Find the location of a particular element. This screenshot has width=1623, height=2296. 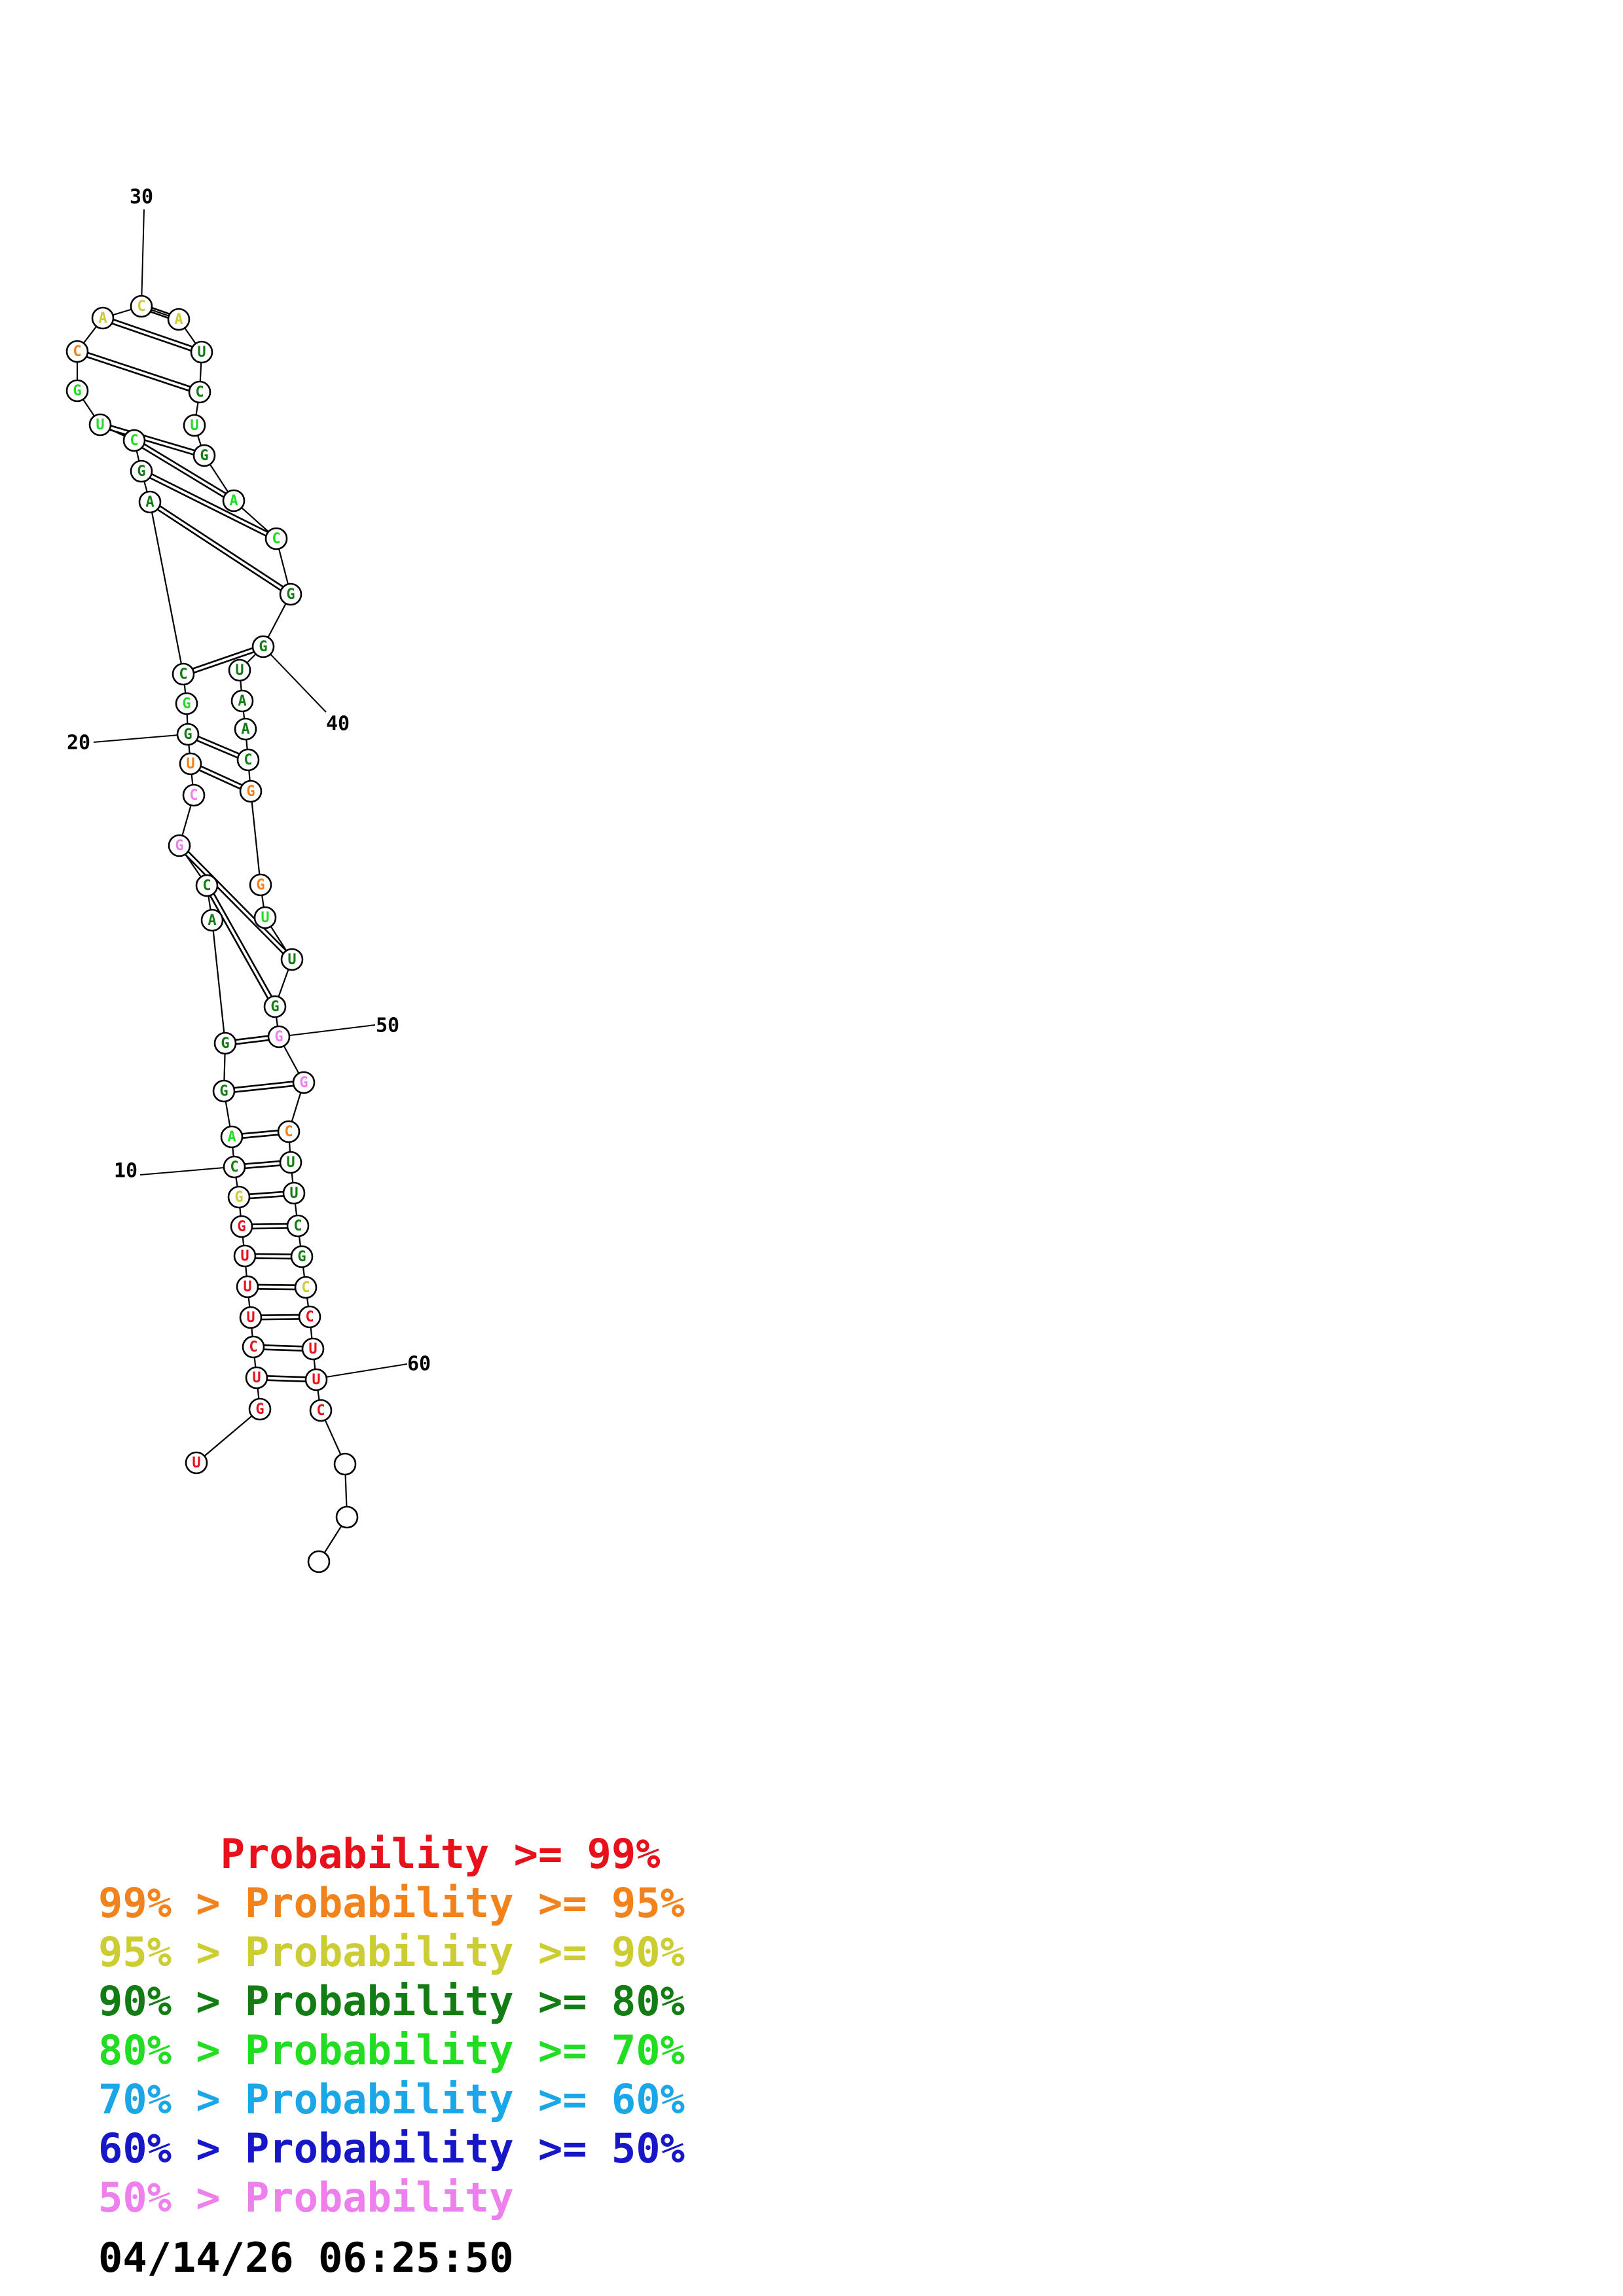

legend-text: Probability >= 50% is located at coordinates (464, 2148).